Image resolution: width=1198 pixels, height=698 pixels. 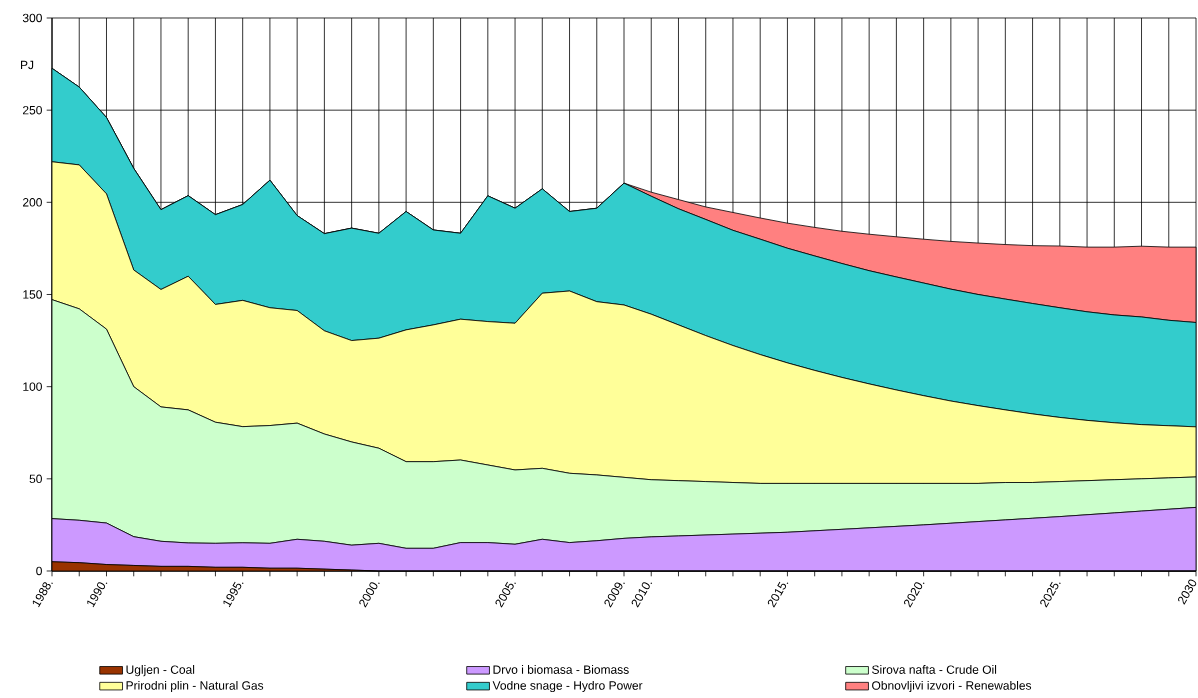 What do you see at coordinates (934, 669) in the screenshot?
I see `legend-label: Sirova nafta - Crude Oil` at bounding box center [934, 669].